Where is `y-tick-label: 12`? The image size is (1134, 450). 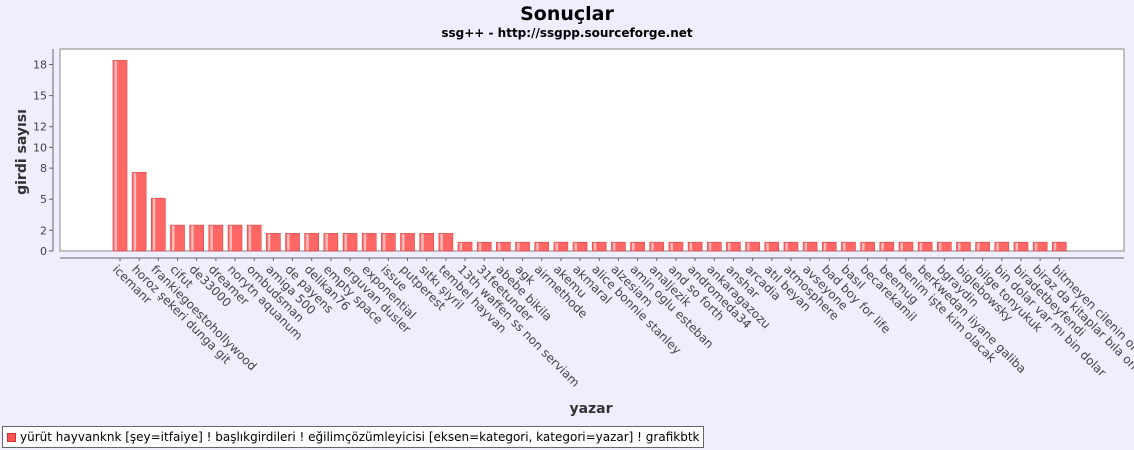
y-tick-label: 12 is located at coordinates (40, 127).